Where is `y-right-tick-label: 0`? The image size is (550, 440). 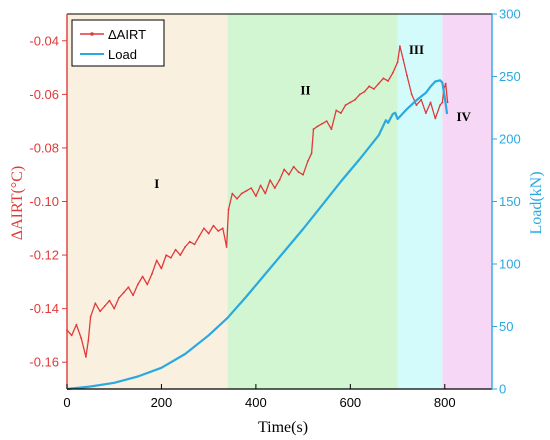
y-right-tick-label: 0 is located at coordinates (502, 389).